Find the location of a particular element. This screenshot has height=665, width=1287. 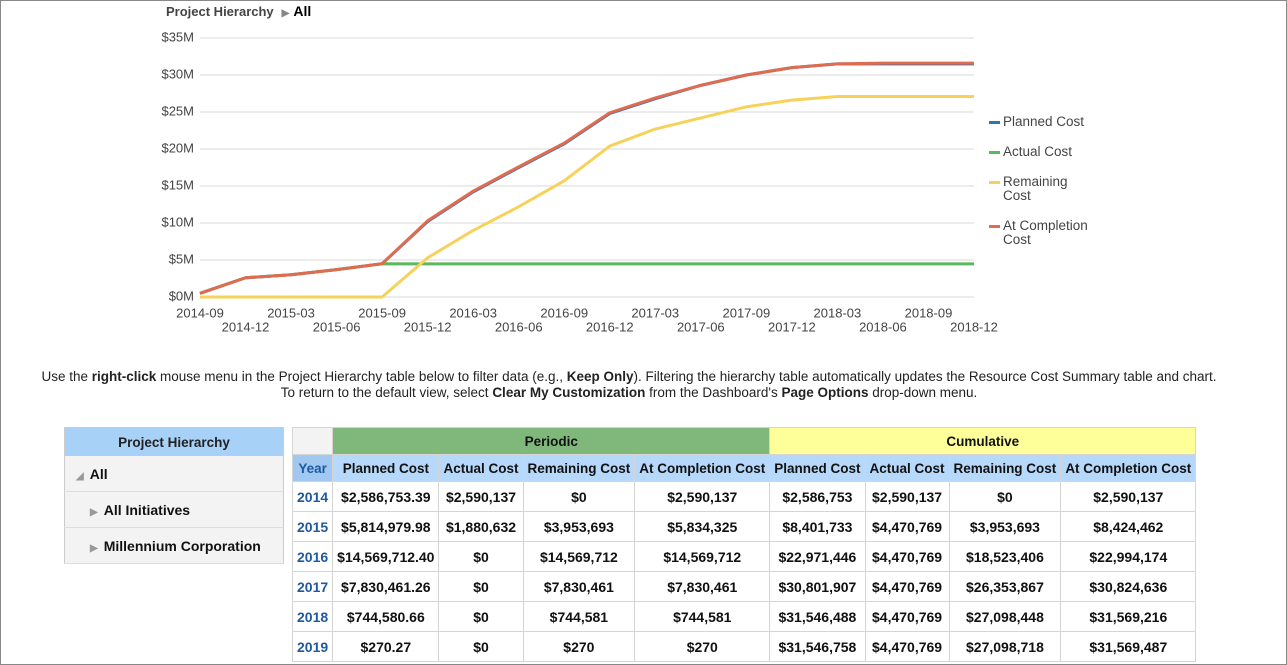

data-cell: $14,569,712.40 is located at coordinates (386, 556).